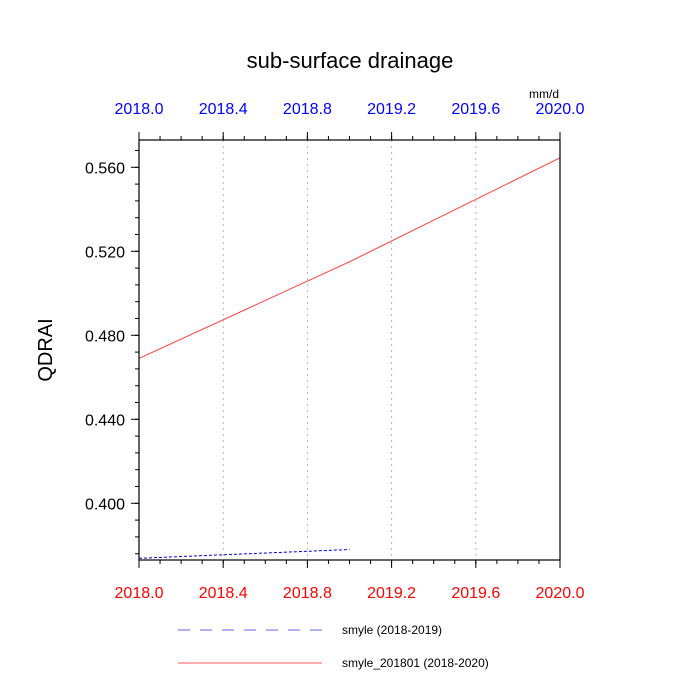 Image resolution: width=700 pixels, height=700 pixels. Describe the element at coordinates (139, 109) in the screenshot. I see `x-tick-label-top: 2018.0` at that location.